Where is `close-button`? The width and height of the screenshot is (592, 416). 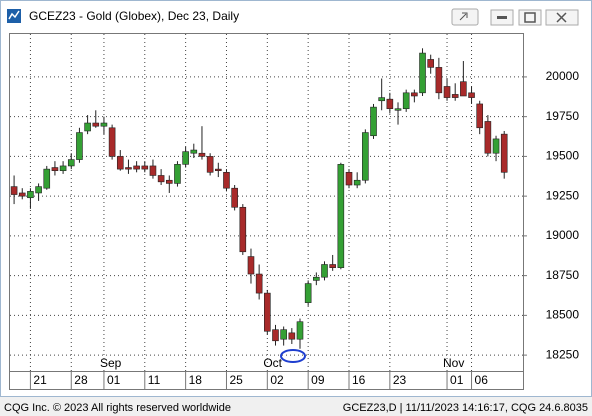 close-button is located at coordinates (562, 17).